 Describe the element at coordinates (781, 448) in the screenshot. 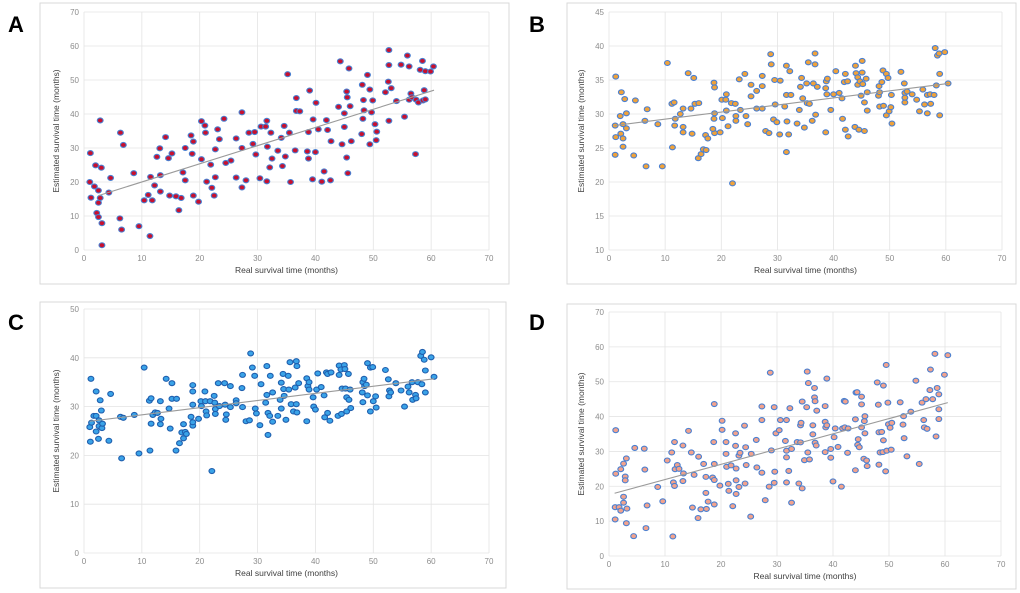

I see `trendline` at that location.